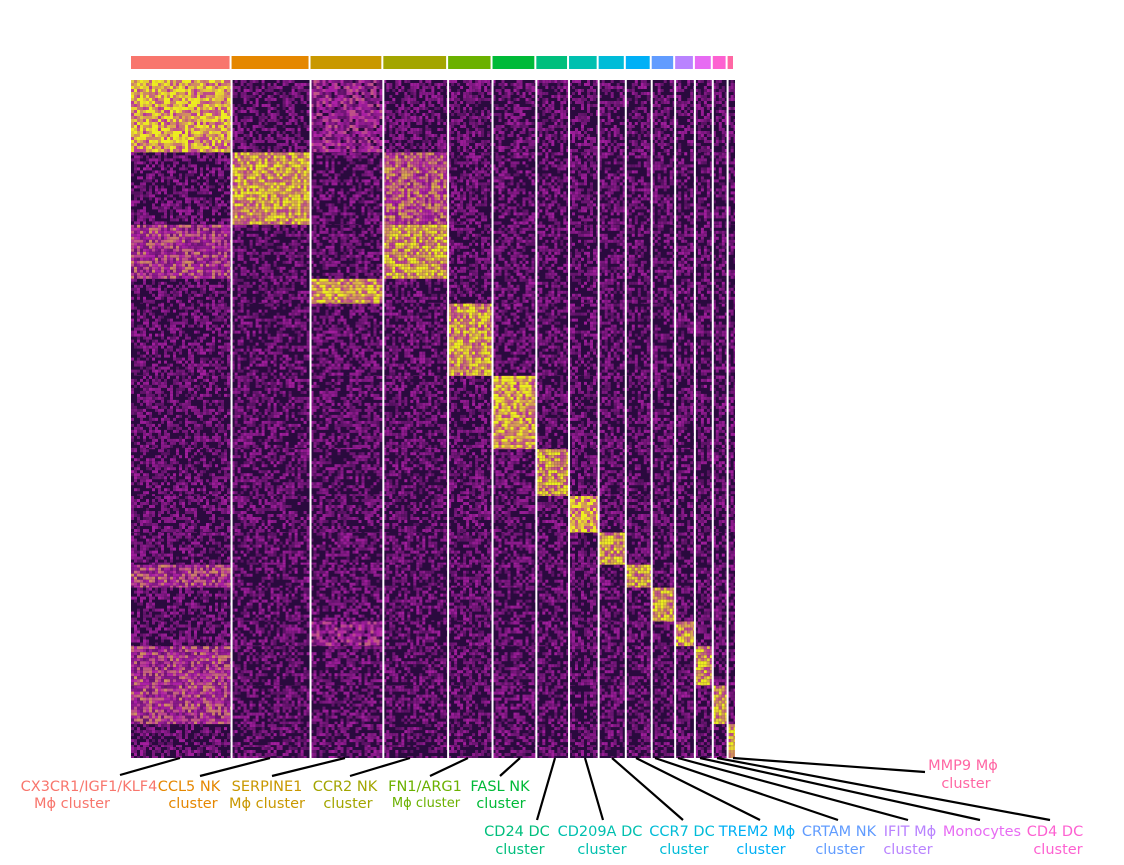 The width and height of the screenshot is (1124, 865). I want to click on label-trem2-line1: TREM2 Mϕ, so click(757, 832).